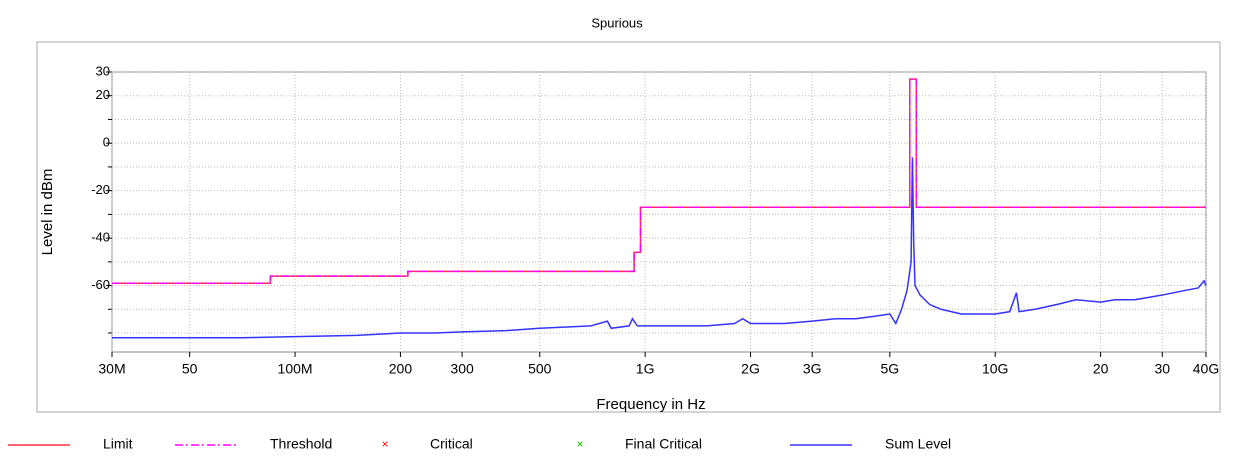 This screenshot has width=1234, height=463. Describe the element at coordinates (750, 369) in the screenshot. I see `x-tick-label: 2G` at that location.